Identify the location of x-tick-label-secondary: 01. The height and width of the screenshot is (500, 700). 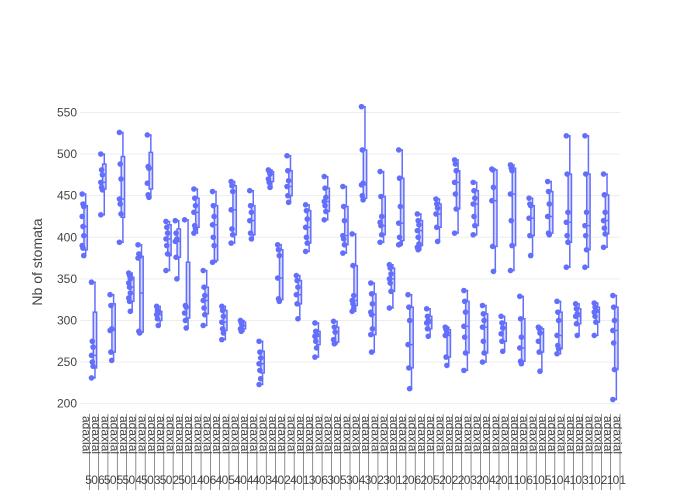
(303, 480).